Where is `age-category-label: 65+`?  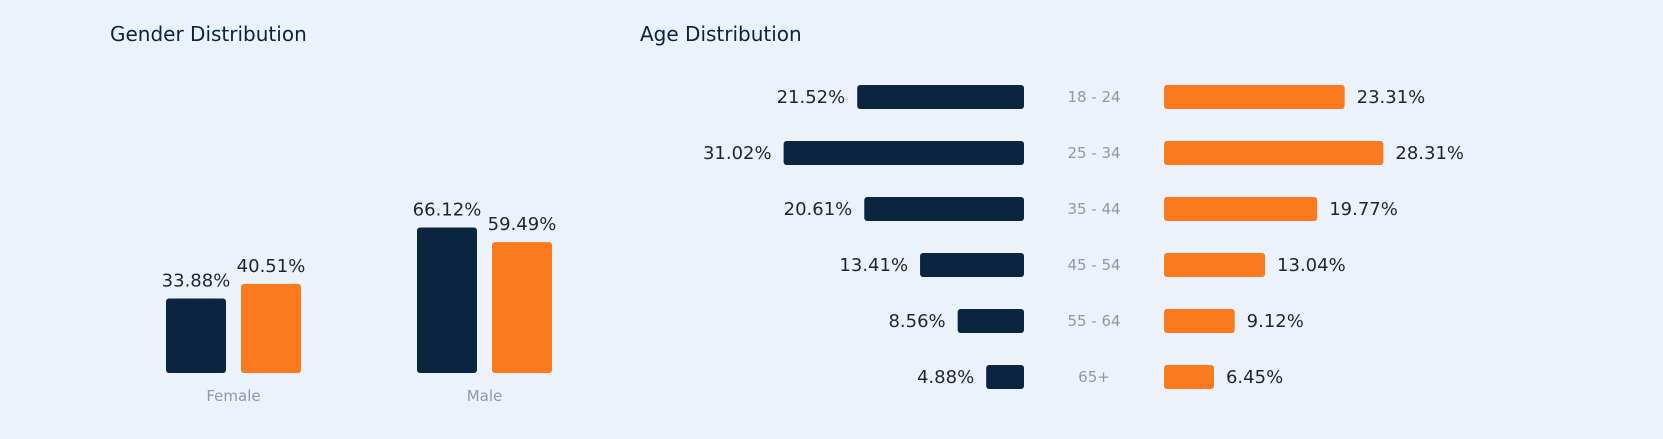
age-category-label: 65+ is located at coordinates (1094, 377).